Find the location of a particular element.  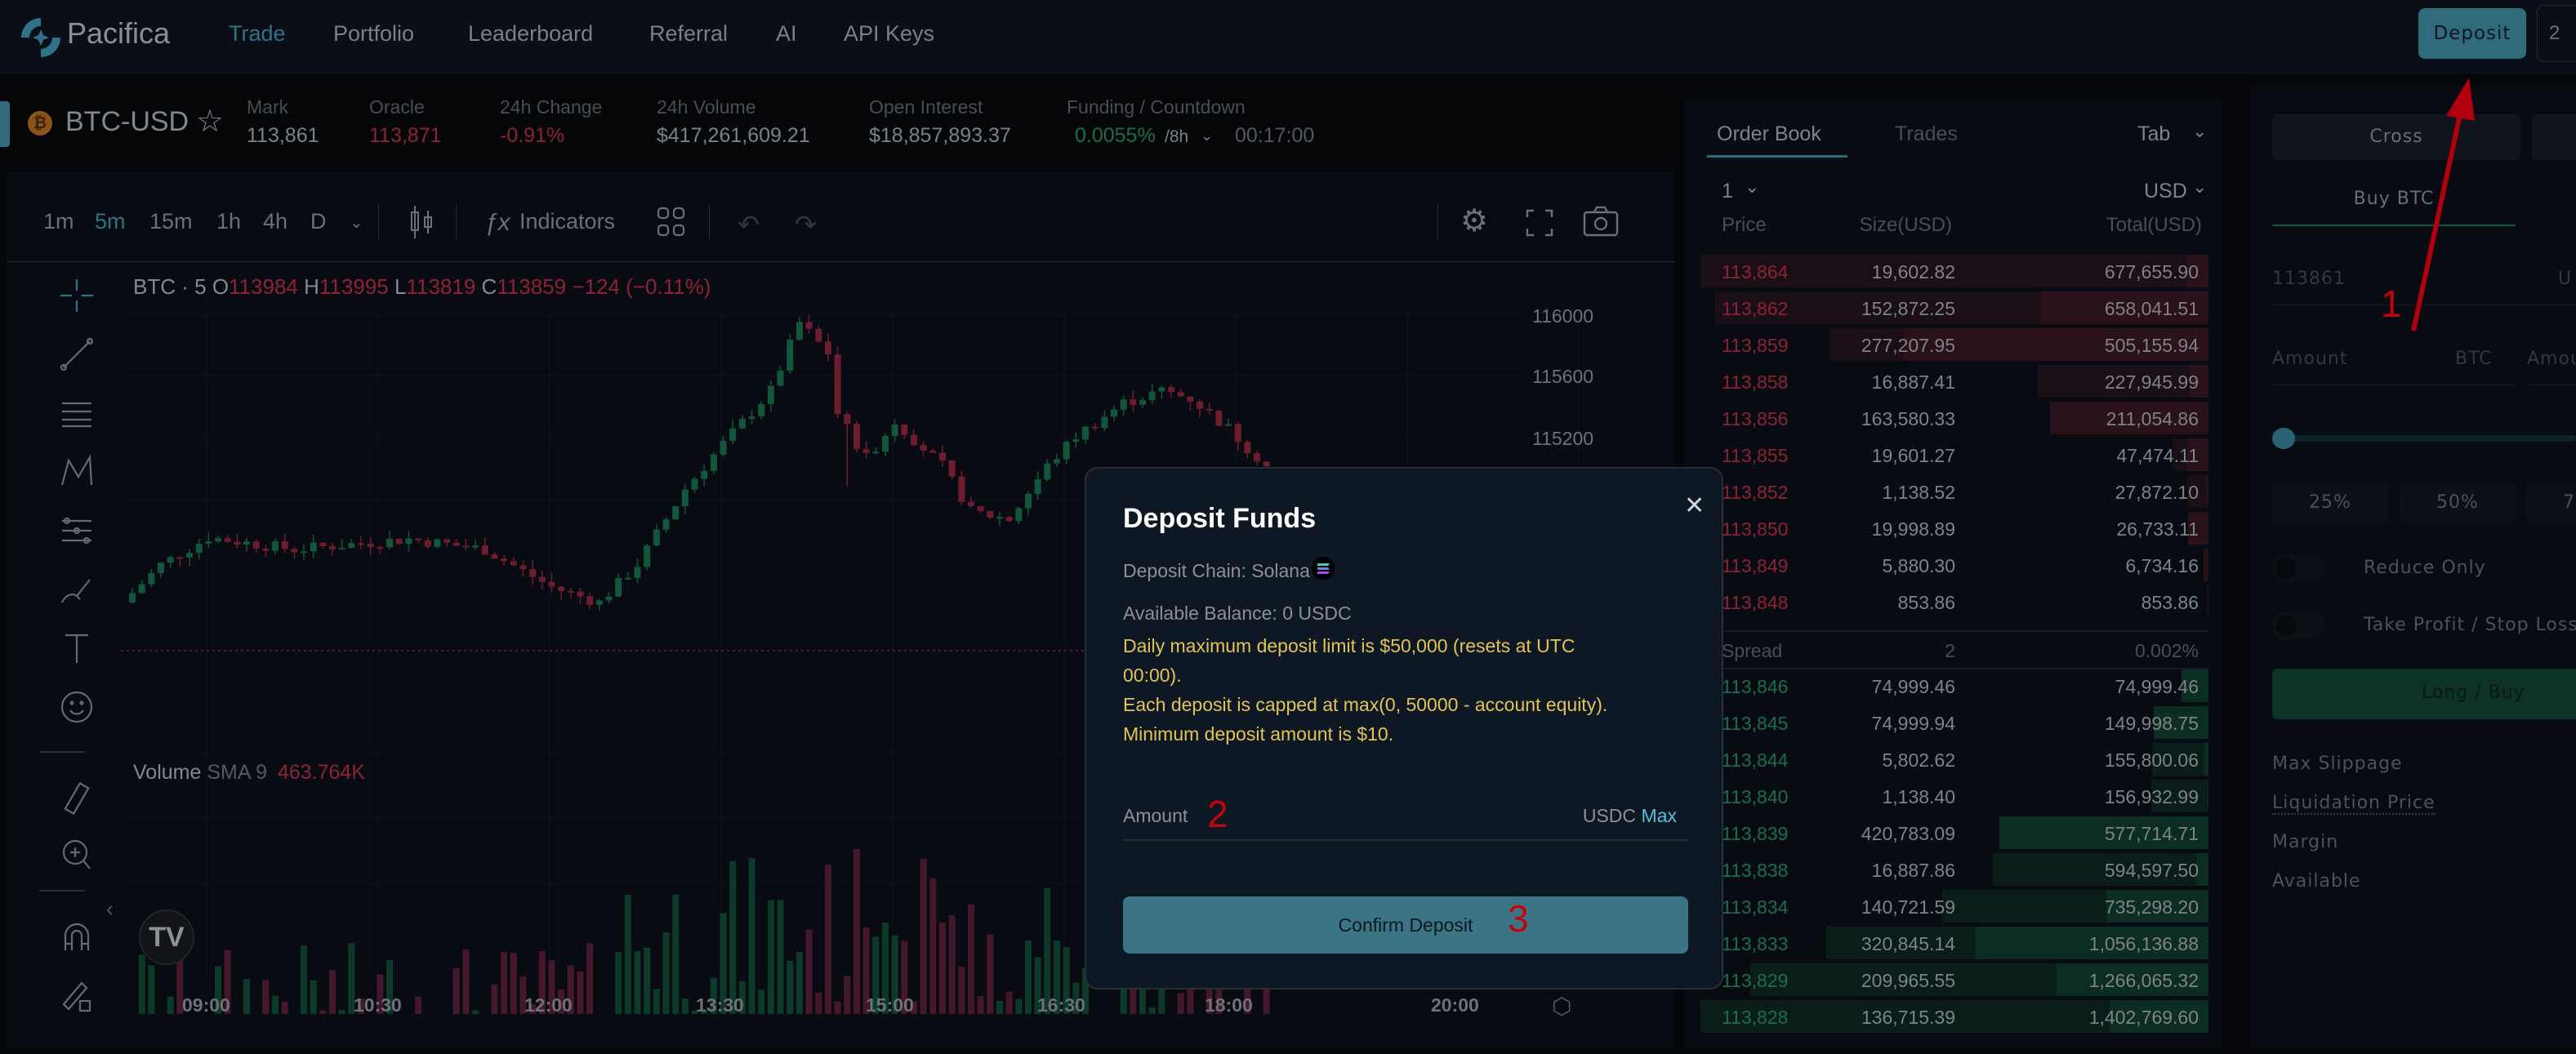

account-button: 2 is located at coordinates (2556, 33).